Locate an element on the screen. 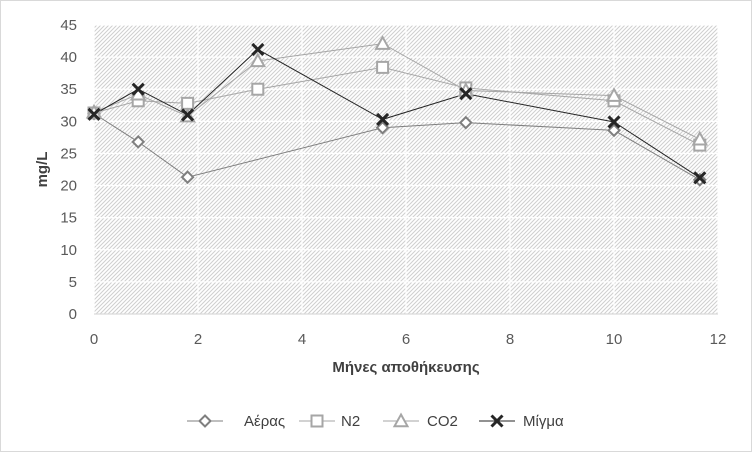 The image size is (752, 452). x-tick-label: 2 is located at coordinates (198, 339).